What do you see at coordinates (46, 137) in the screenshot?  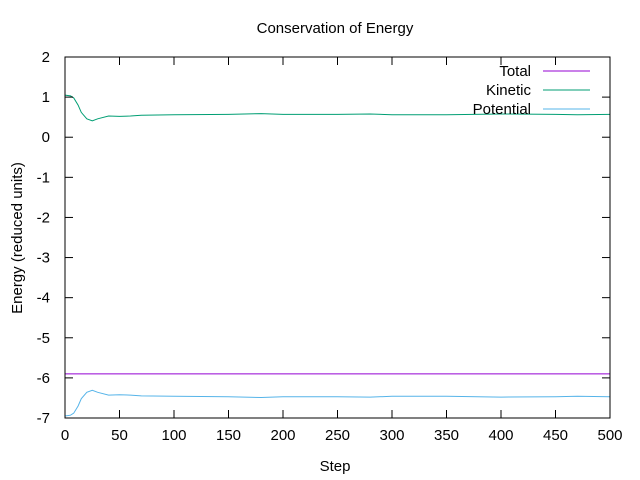 I see `y-tick-label: 0` at bounding box center [46, 137].